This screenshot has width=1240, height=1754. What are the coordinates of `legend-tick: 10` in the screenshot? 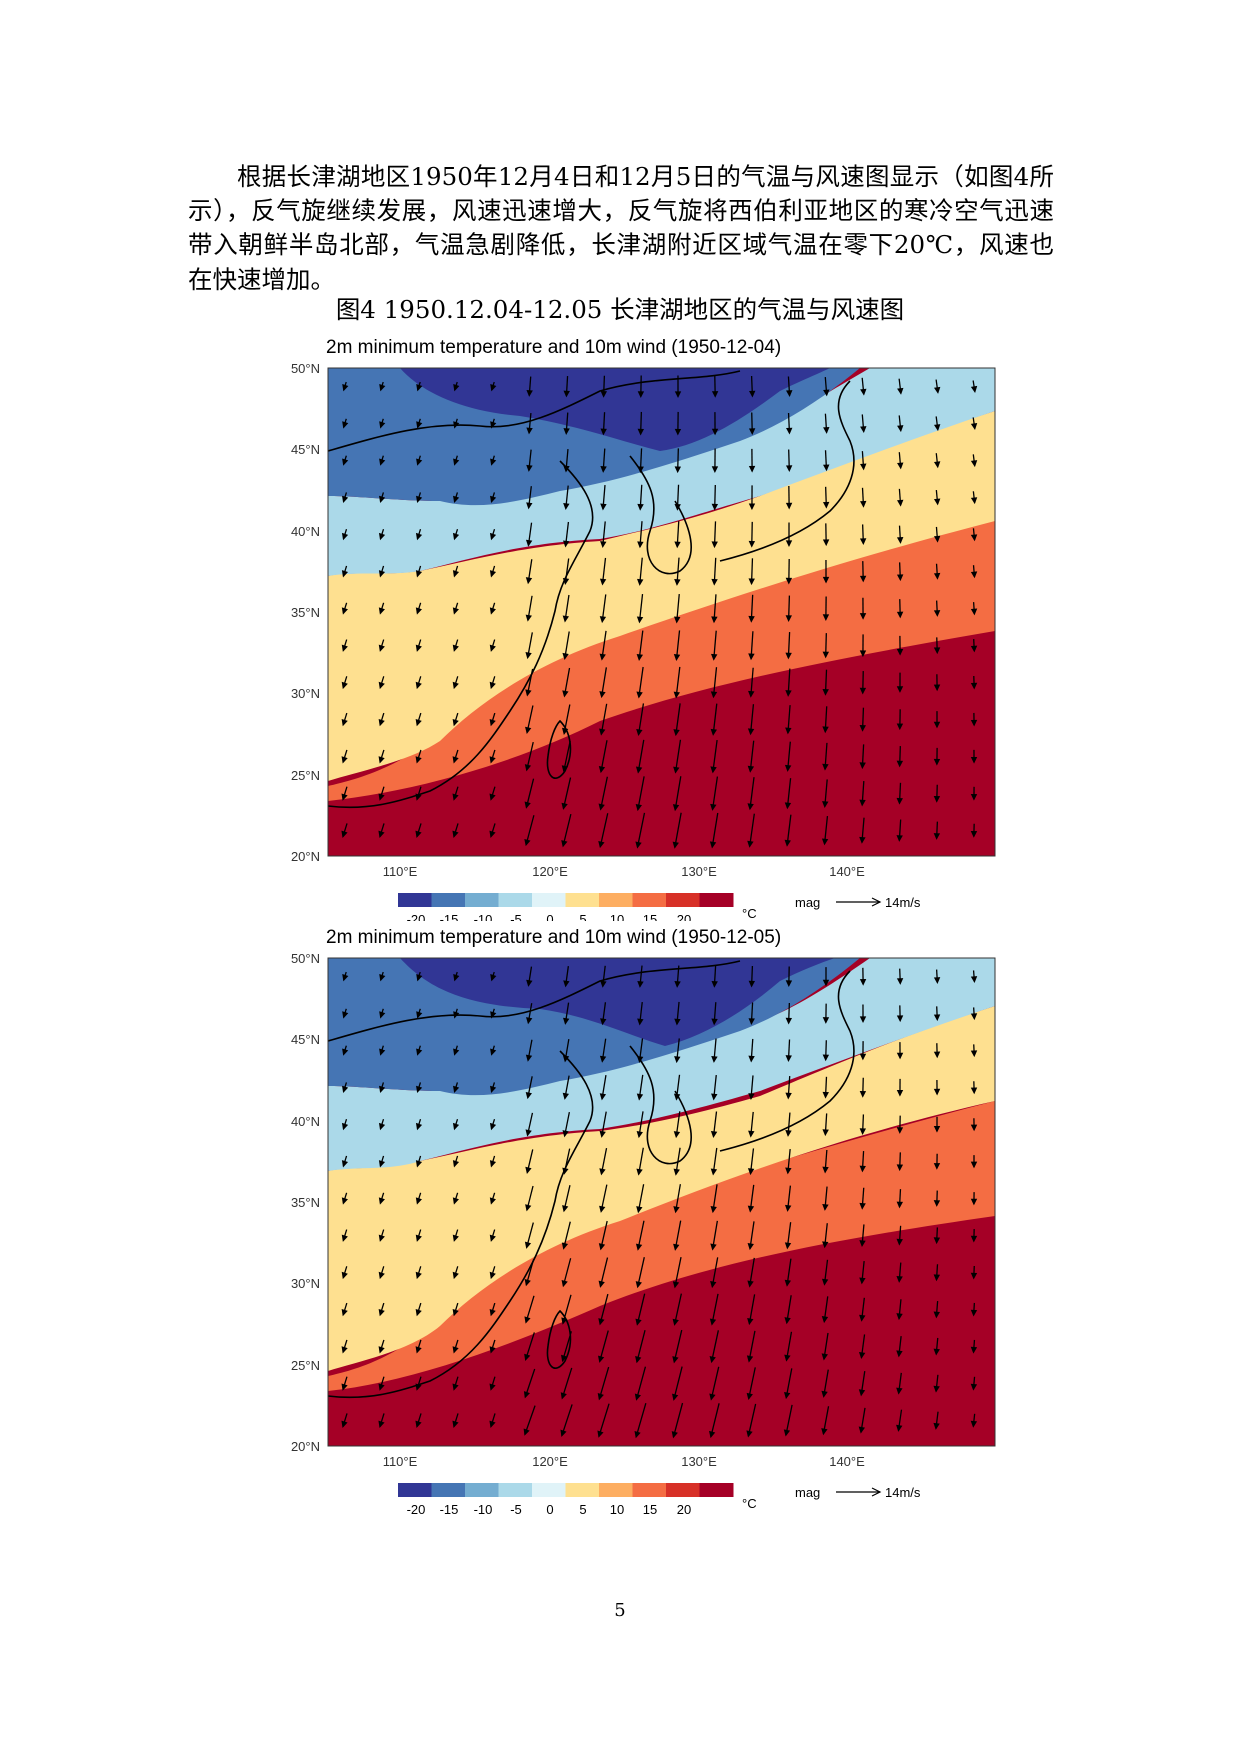 It's located at (617, 916).